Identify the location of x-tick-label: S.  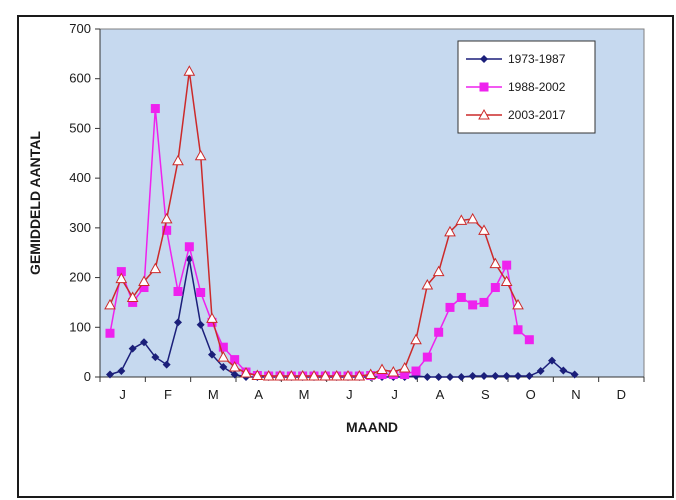
(485, 394).